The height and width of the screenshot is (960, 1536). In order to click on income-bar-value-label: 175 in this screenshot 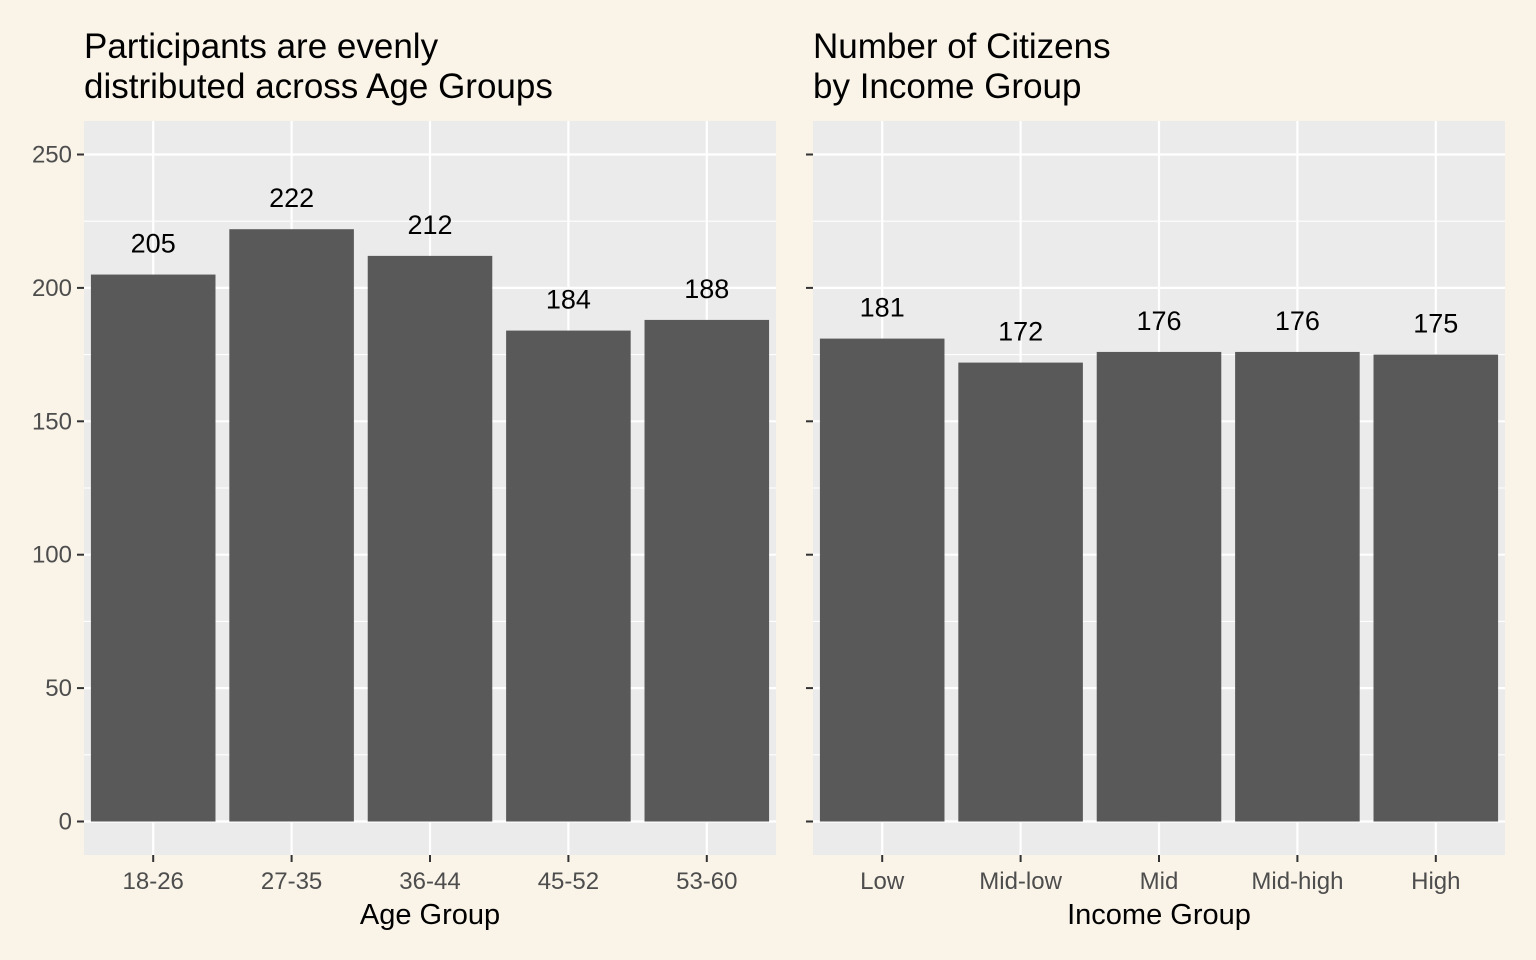, I will do `click(1435, 324)`.